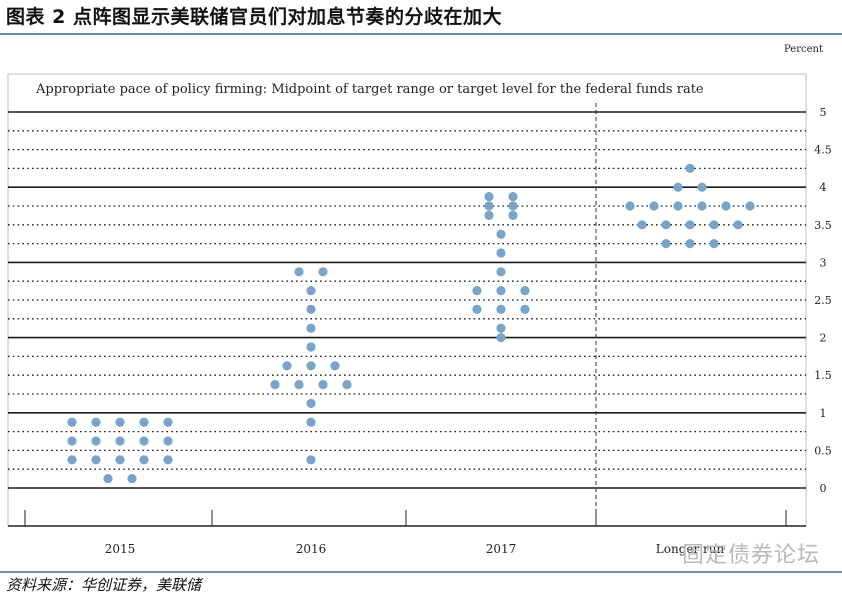 The height and width of the screenshot is (603, 842). Describe the element at coordinates (823, 413) in the screenshot. I see `y-tick-label: 1` at that location.